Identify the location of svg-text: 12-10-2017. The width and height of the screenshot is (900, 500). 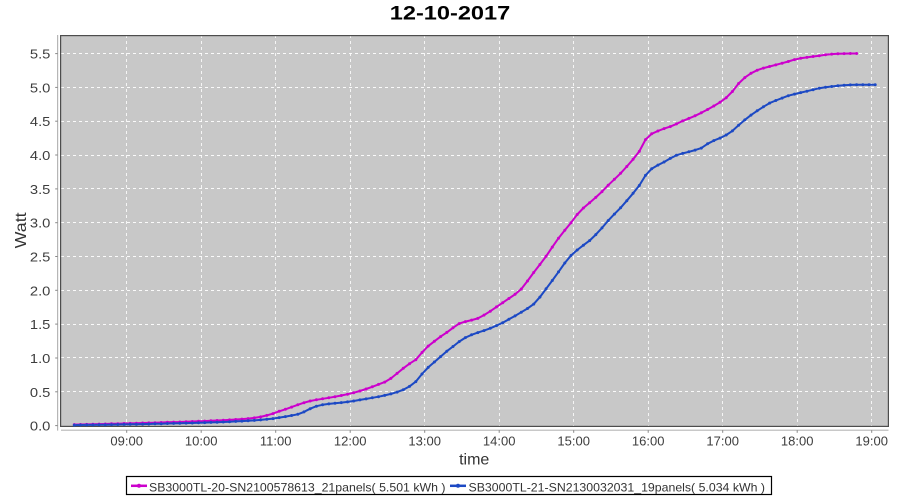
(450, 14).